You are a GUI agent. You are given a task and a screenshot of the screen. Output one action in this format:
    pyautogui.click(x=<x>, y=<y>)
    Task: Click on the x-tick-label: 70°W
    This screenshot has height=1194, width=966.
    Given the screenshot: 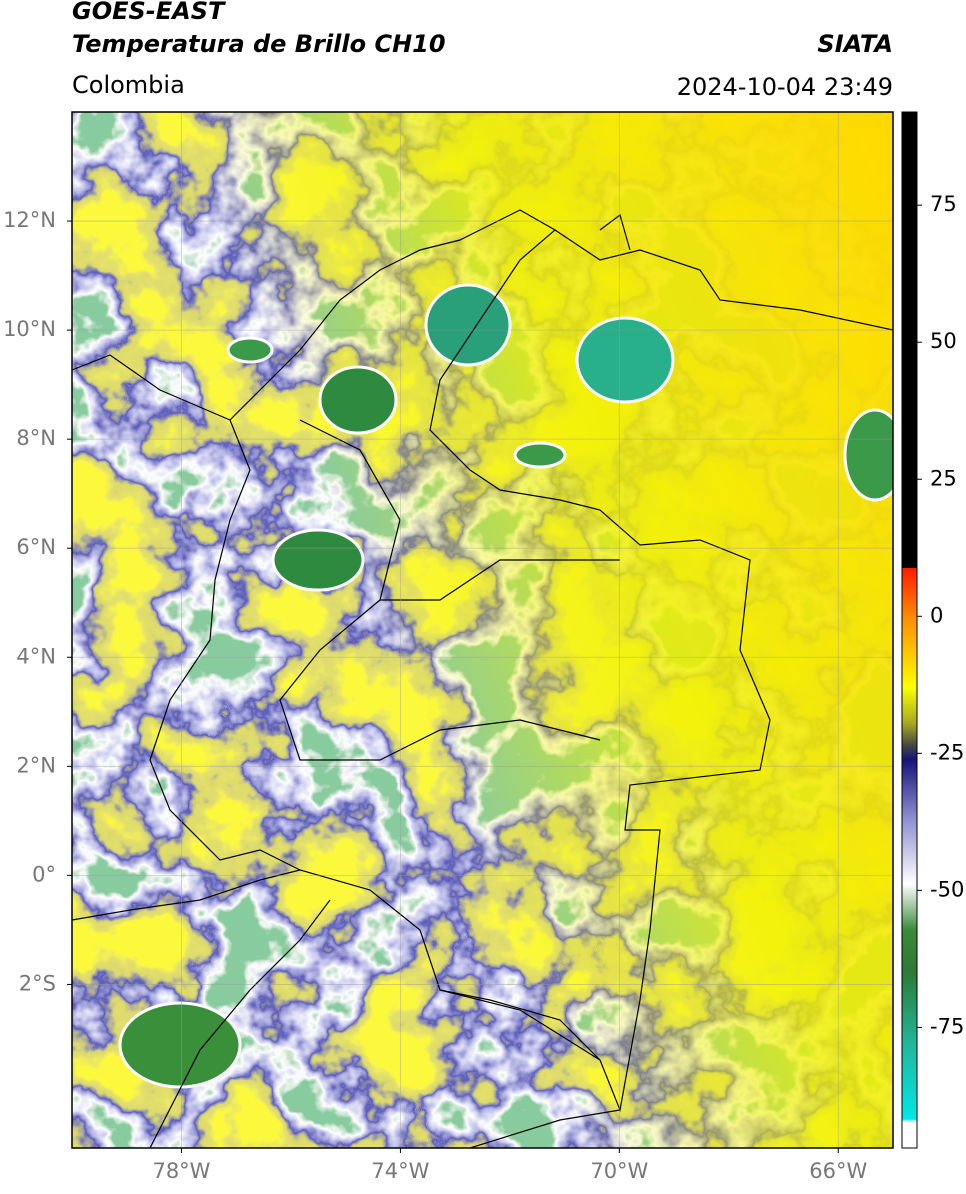 What is the action you would take?
    pyautogui.click(x=619, y=1171)
    